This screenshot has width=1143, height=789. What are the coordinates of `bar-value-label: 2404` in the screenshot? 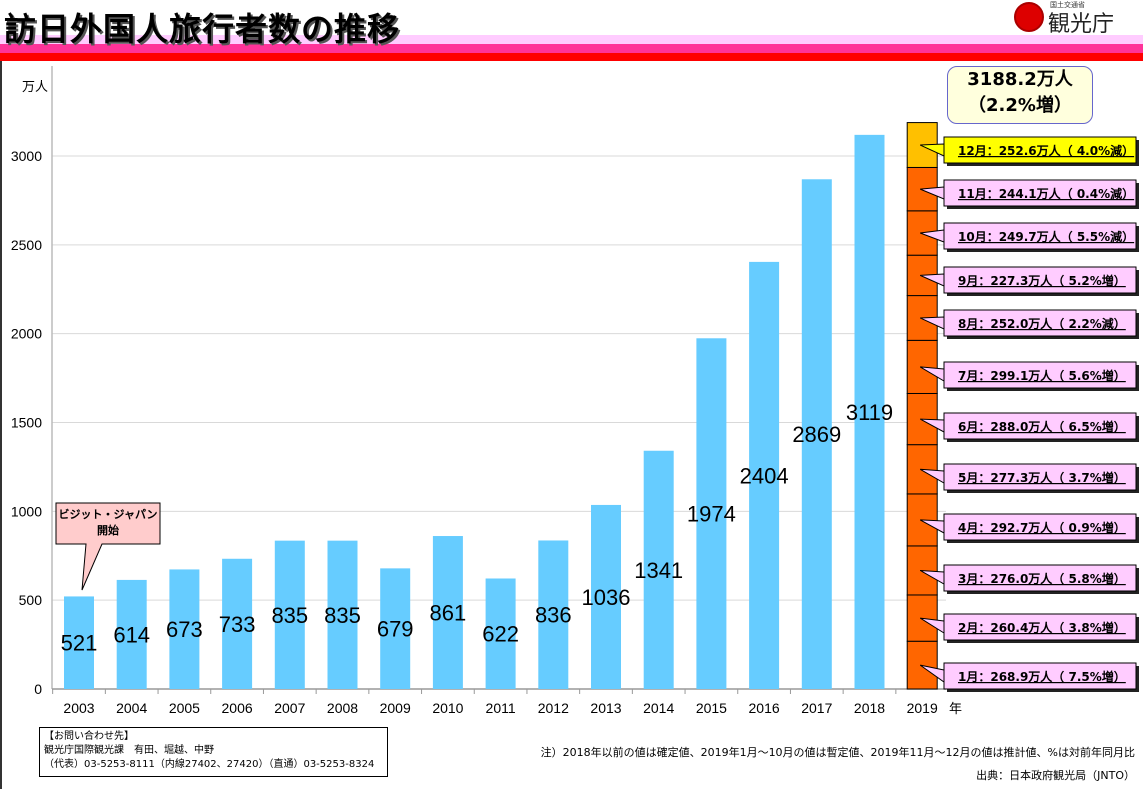 It's located at (764, 475).